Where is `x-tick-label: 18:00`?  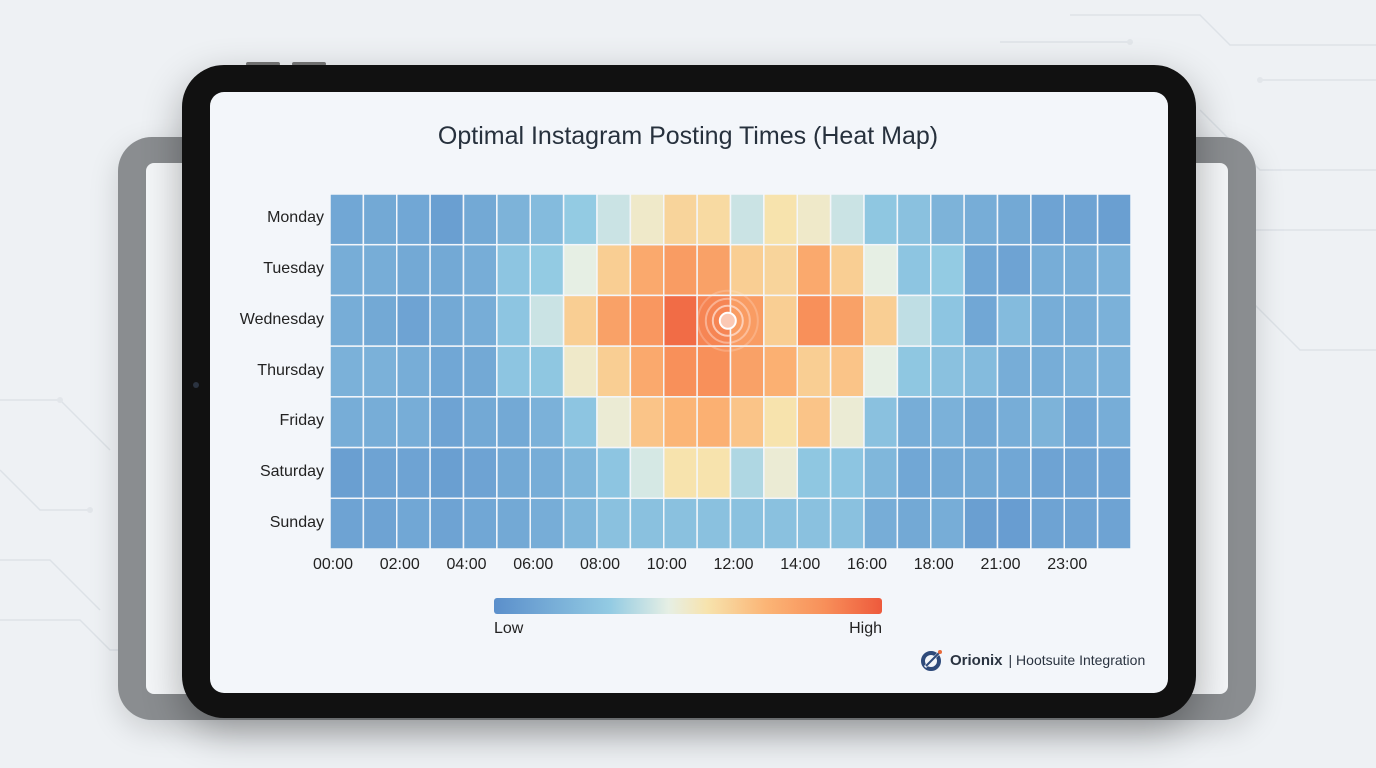 x-tick-label: 18:00 is located at coordinates (933, 564).